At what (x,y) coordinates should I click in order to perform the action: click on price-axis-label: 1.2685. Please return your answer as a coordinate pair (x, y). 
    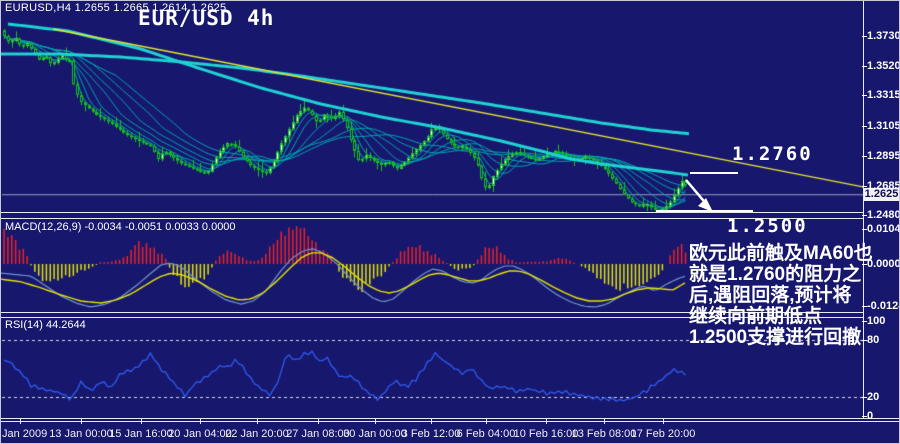
    Looking at the image, I should click on (883, 185).